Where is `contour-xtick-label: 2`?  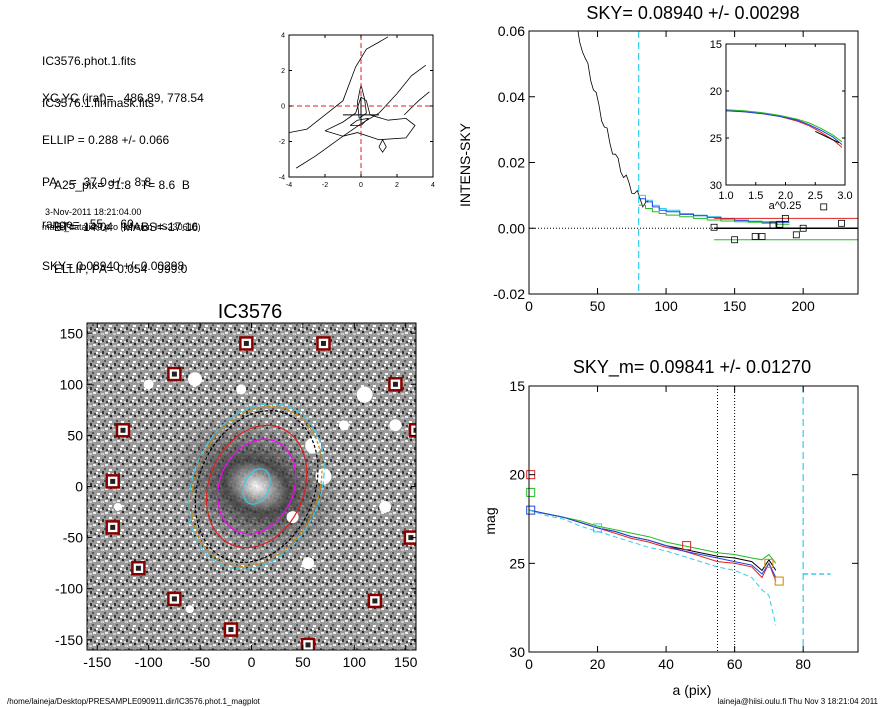 contour-xtick-label: 2 is located at coordinates (397, 185).